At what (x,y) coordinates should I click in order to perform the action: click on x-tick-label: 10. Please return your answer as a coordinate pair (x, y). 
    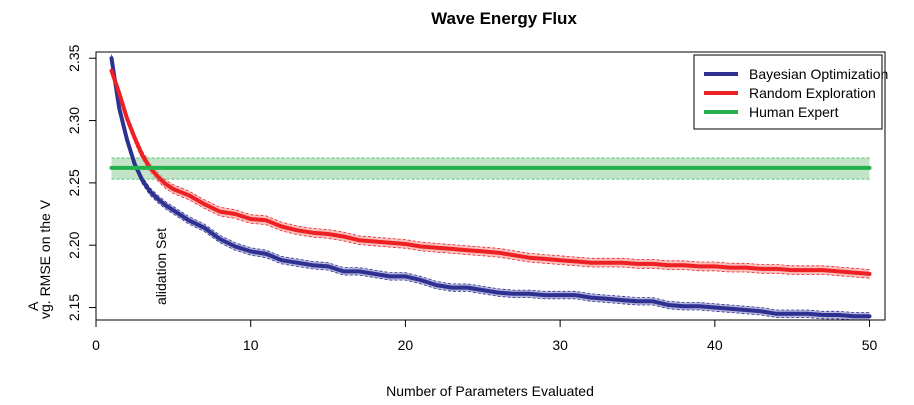
    Looking at the image, I should click on (251, 345).